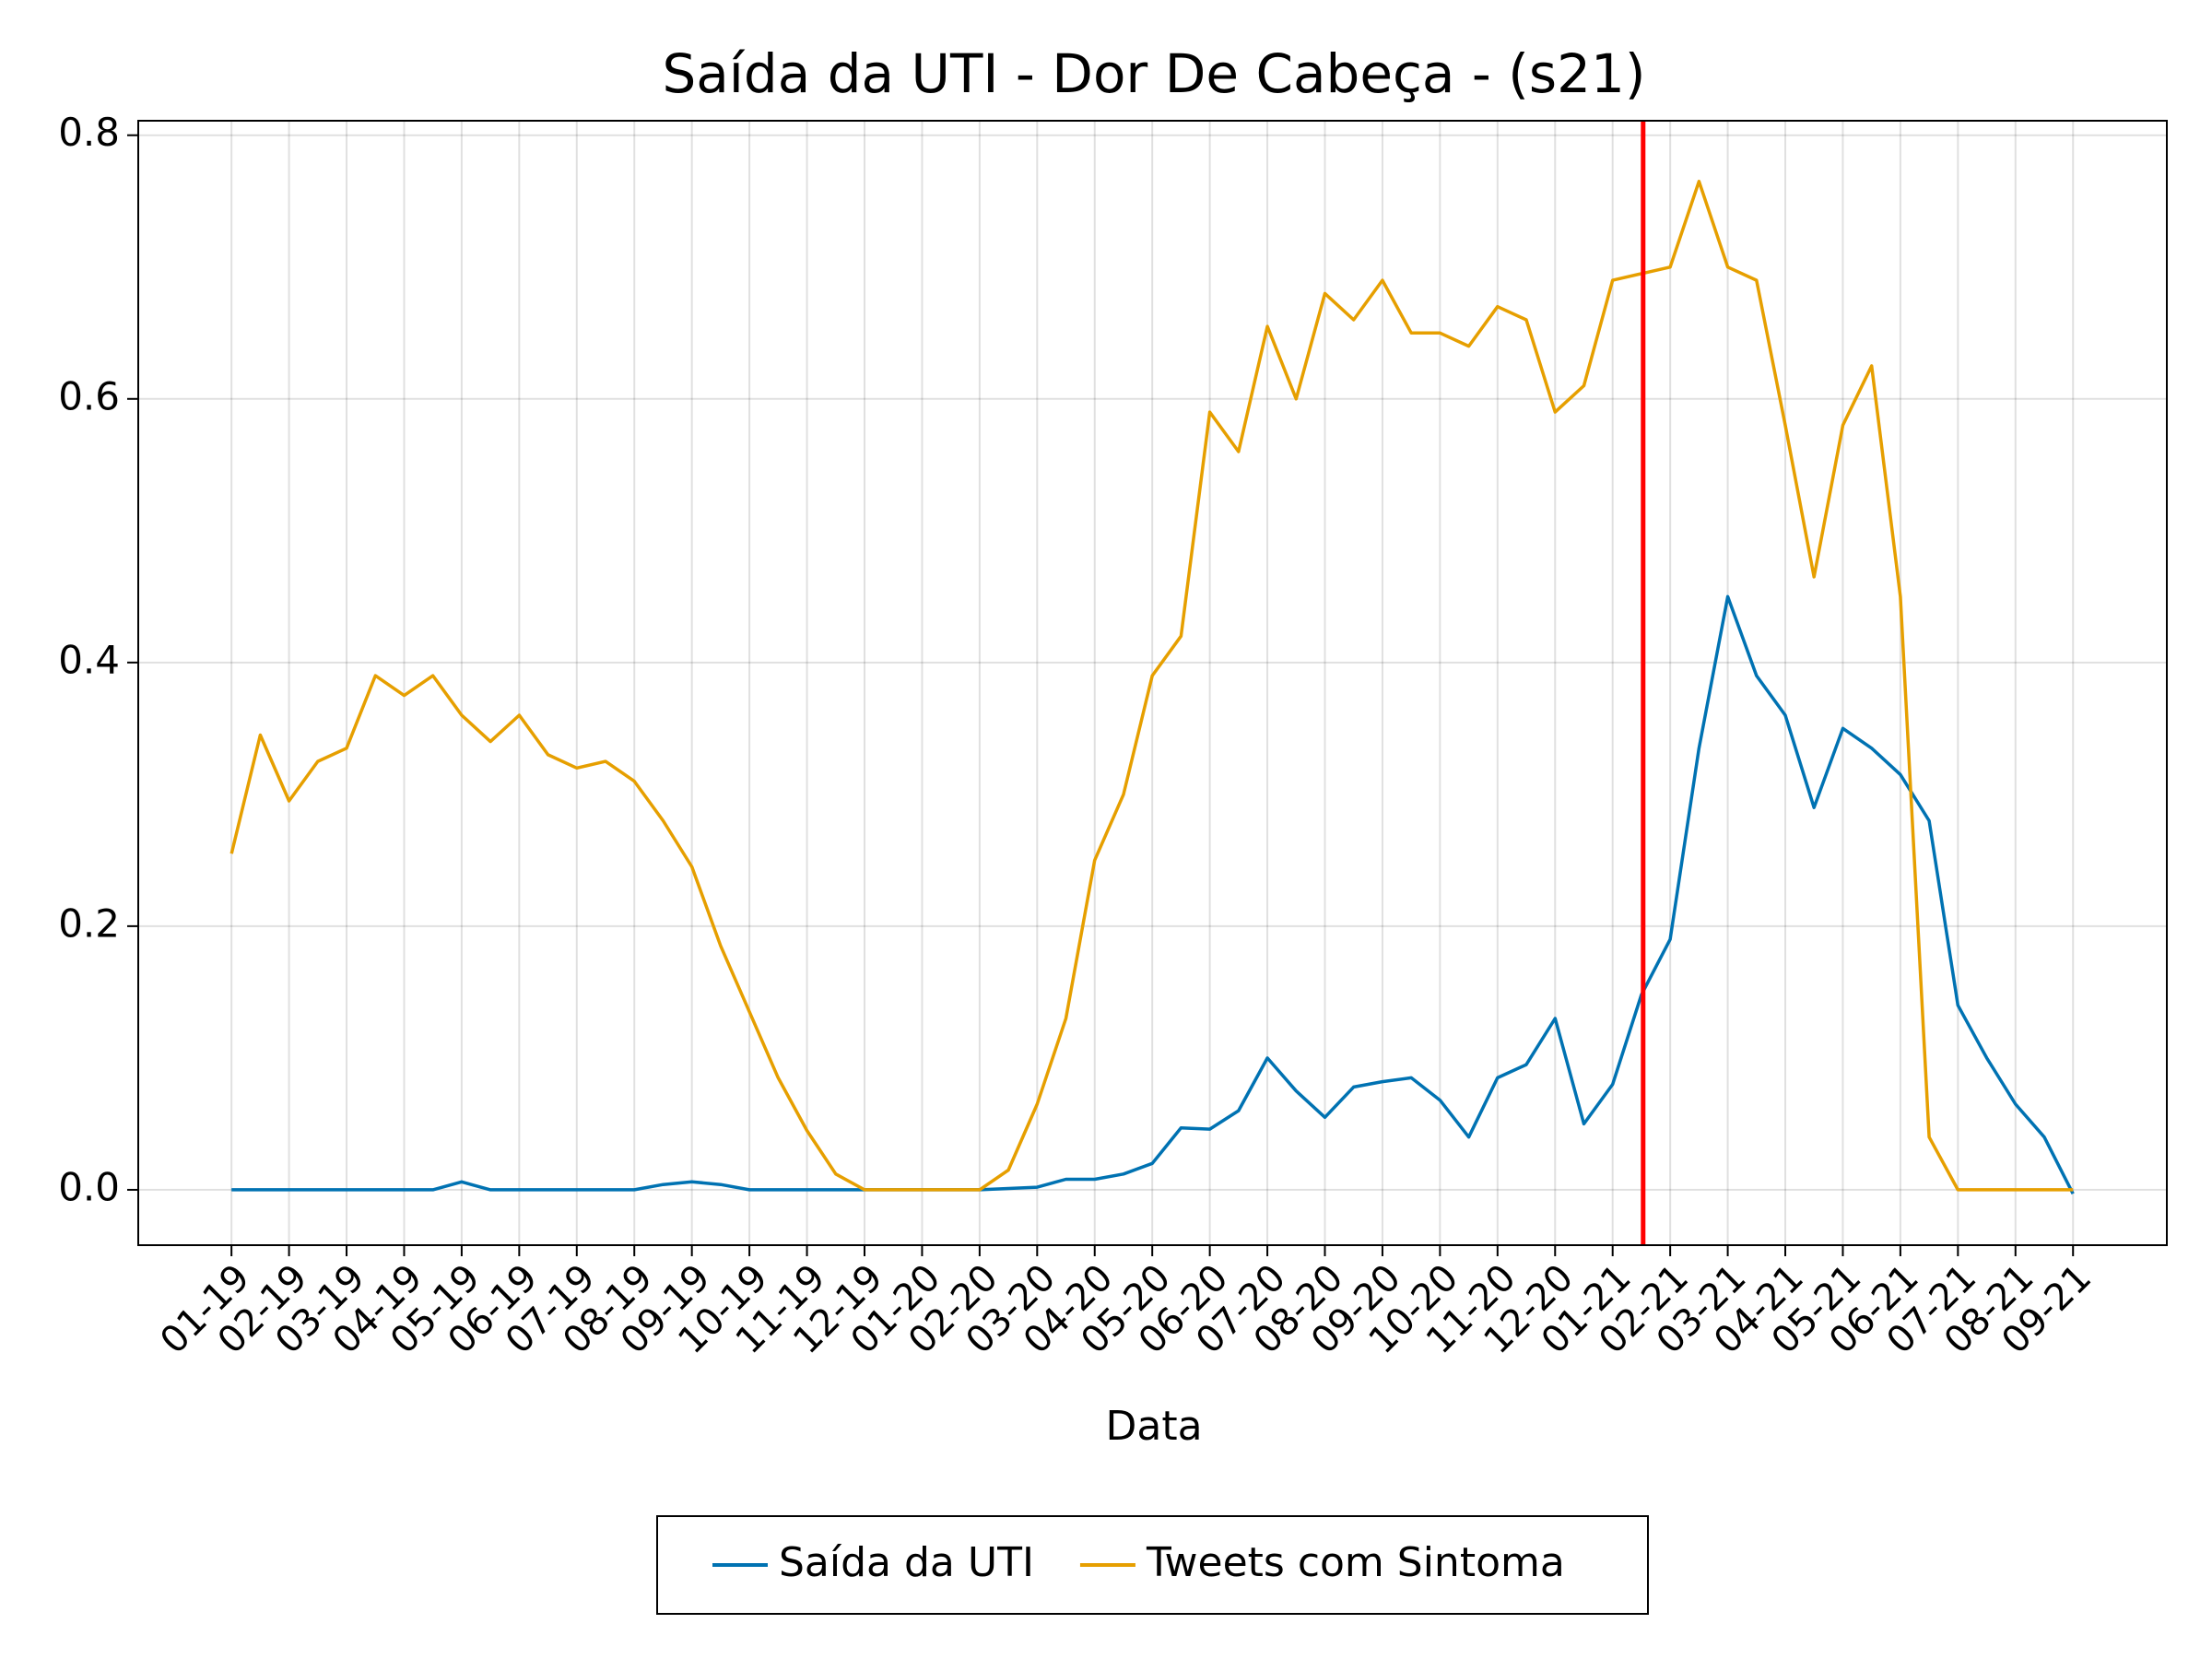 The width and height of the screenshot is (2212, 1659). What do you see at coordinates (89, 1186) in the screenshot?
I see `y-tick-label: 0.0` at bounding box center [89, 1186].